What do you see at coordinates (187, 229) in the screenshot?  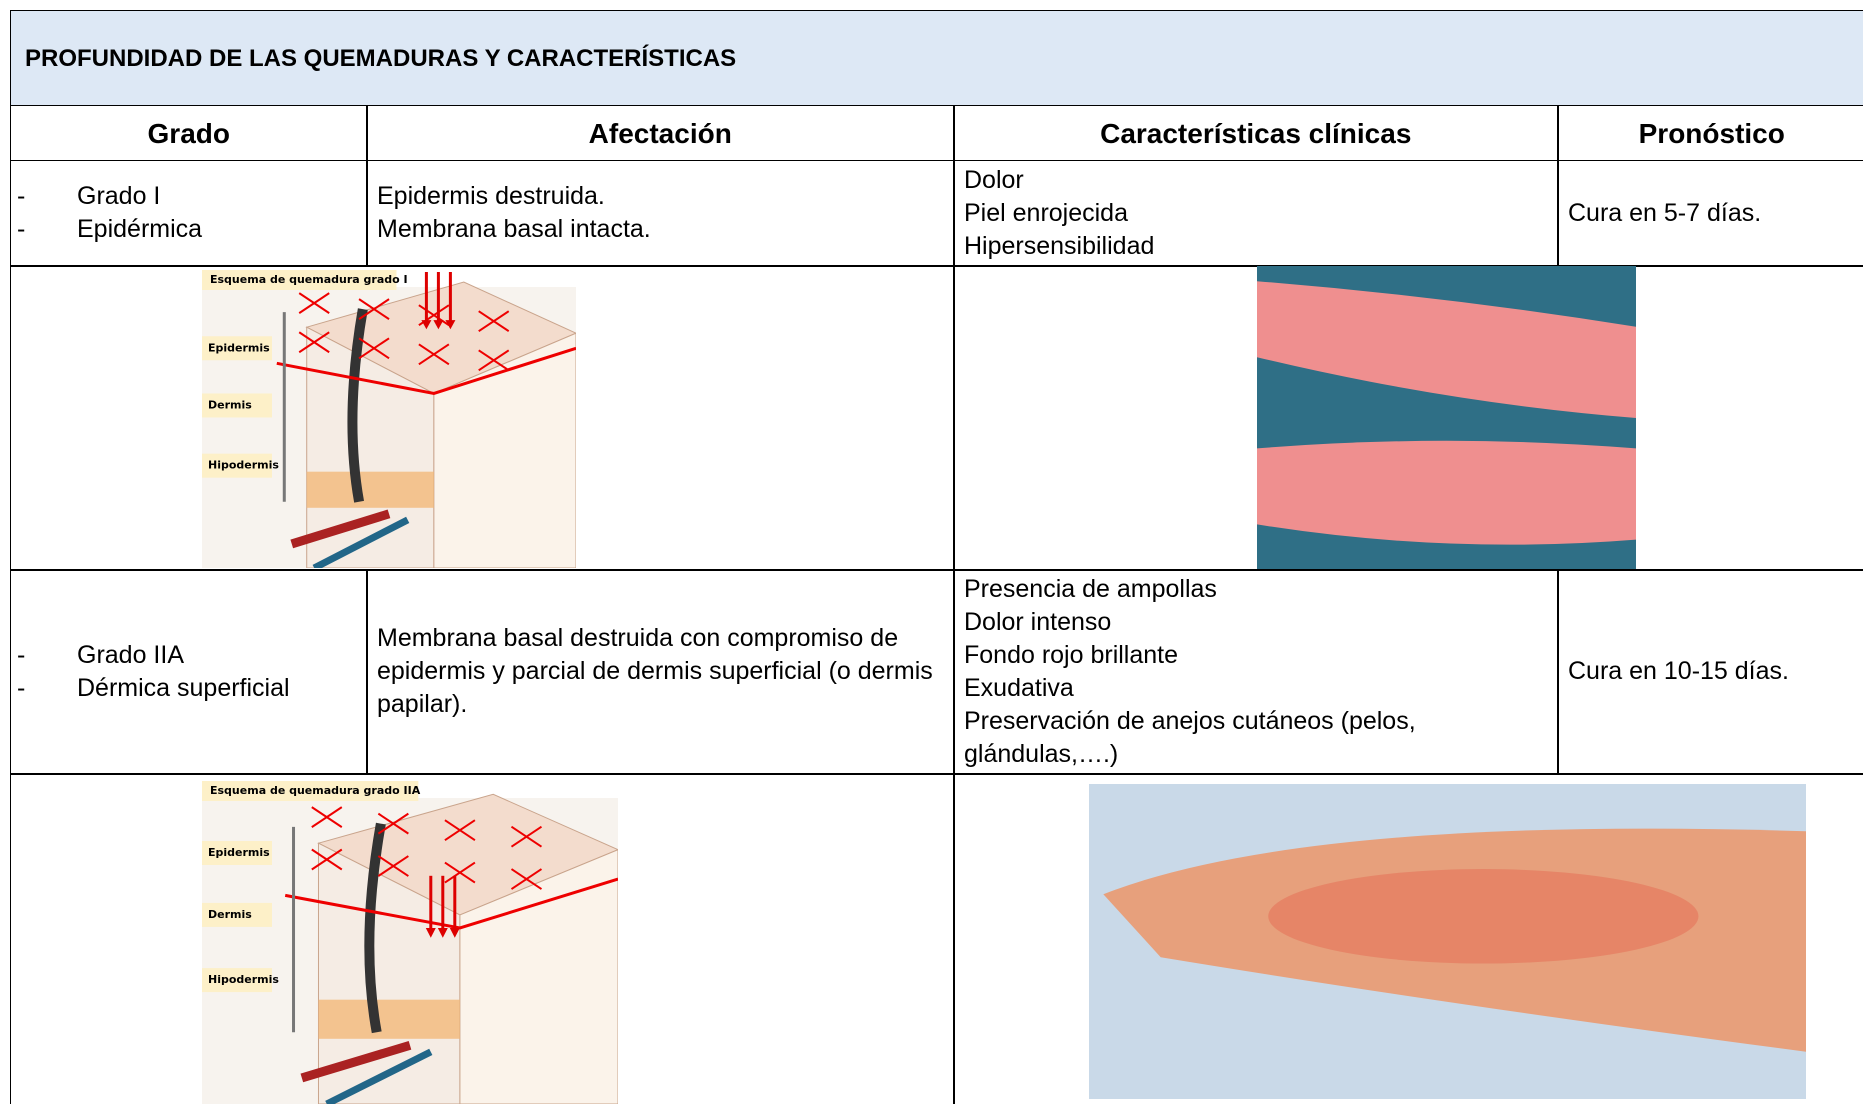 I see `grade-item: Epidérmica` at bounding box center [187, 229].